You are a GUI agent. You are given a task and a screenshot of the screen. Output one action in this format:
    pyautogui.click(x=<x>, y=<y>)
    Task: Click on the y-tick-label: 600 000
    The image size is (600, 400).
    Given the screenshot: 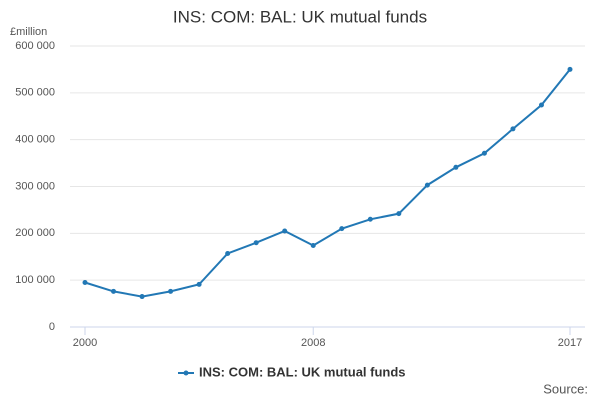 What is the action you would take?
    pyautogui.click(x=35, y=46)
    